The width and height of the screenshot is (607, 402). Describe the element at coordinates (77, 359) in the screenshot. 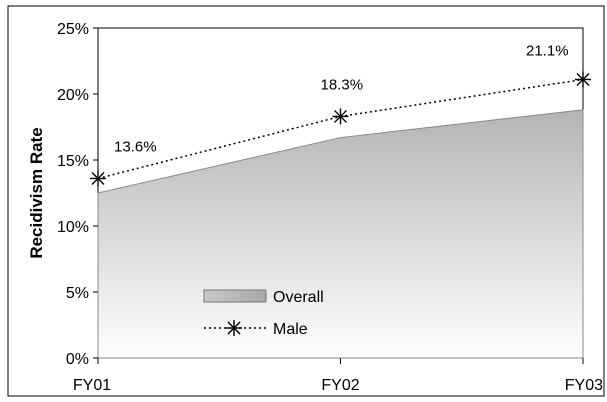

I see `y-tick-label: 0%` at that location.